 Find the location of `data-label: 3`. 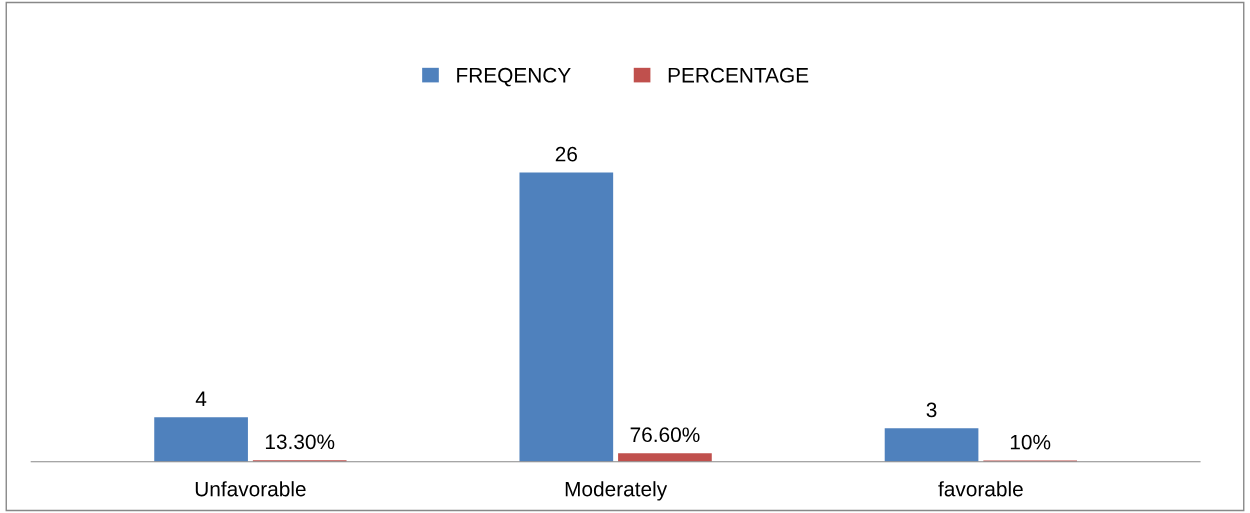

data-label: 3 is located at coordinates (931, 410).